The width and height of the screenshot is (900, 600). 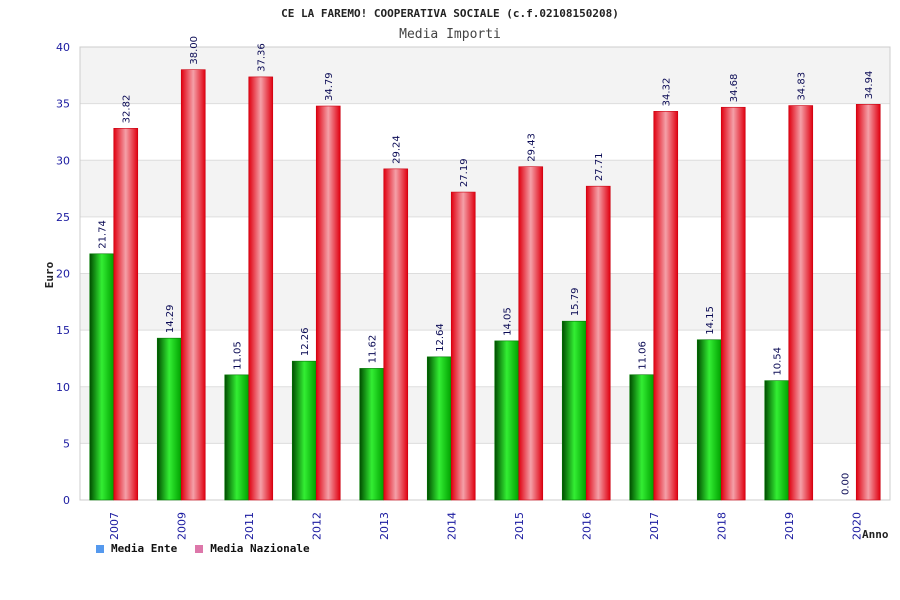 I want to click on data-label-media-ente: 0.00, so click(x=845, y=484).